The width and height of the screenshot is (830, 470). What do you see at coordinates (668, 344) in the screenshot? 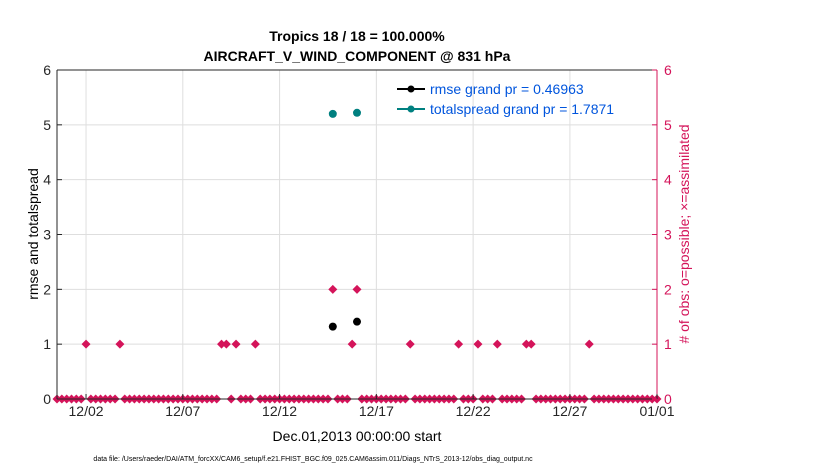
I see `y-tick-label-right: 1` at bounding box center [668, 344].